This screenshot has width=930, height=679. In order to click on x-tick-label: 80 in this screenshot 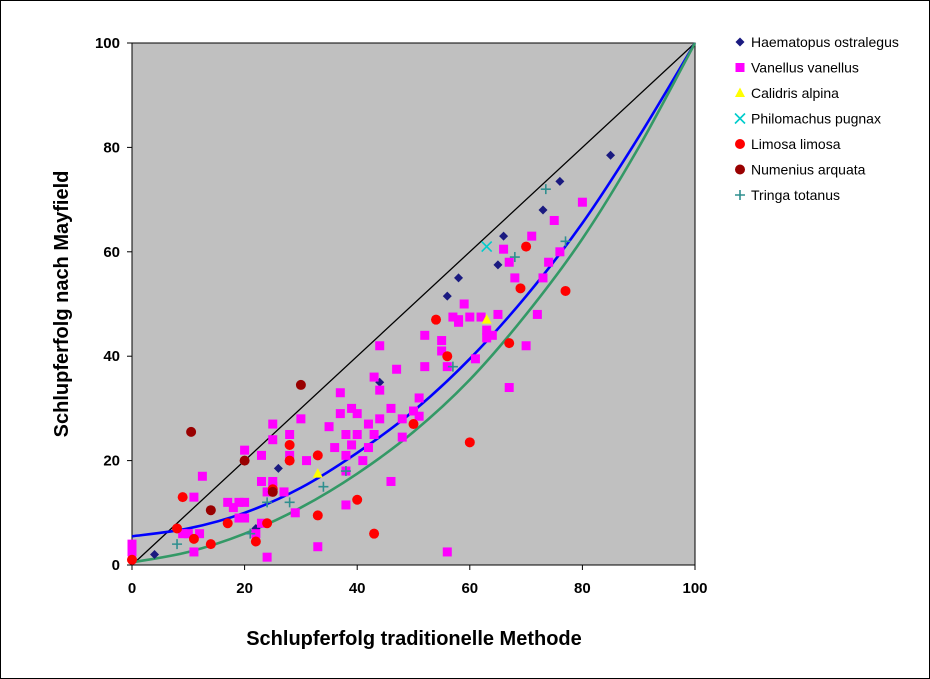, I will do `click(582, 588)`.